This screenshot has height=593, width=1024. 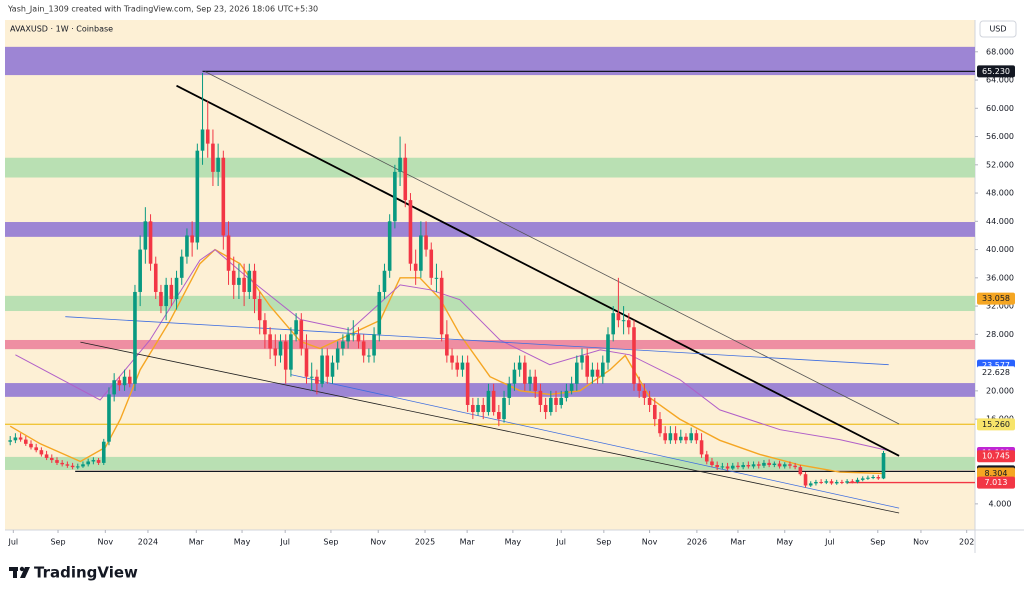 What do you see at coordinates (996, 372) in the screenshot?
I see `price-label: 22.628` at bounding box center [996, 372].